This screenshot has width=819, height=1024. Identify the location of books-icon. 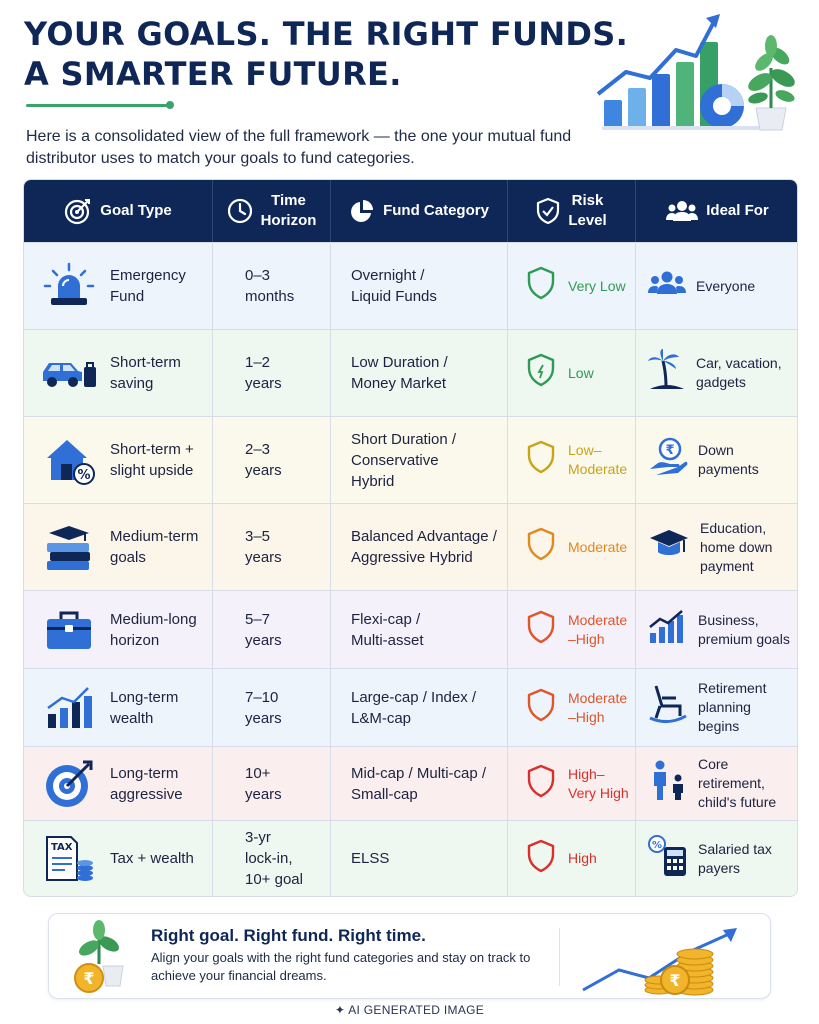
(69, 547).